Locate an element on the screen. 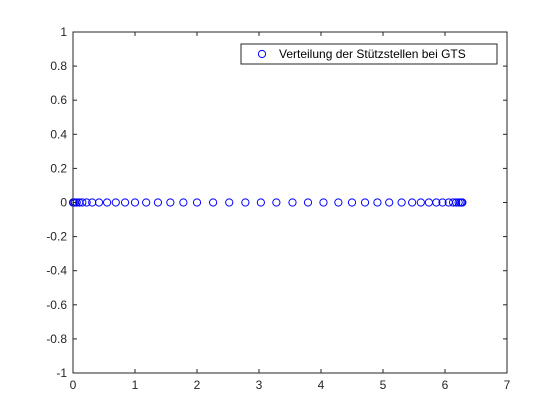 Image resolution: width=560 pixels, height=420 pixels. x-tick-label: 4 is located at coordinates (321, 385).